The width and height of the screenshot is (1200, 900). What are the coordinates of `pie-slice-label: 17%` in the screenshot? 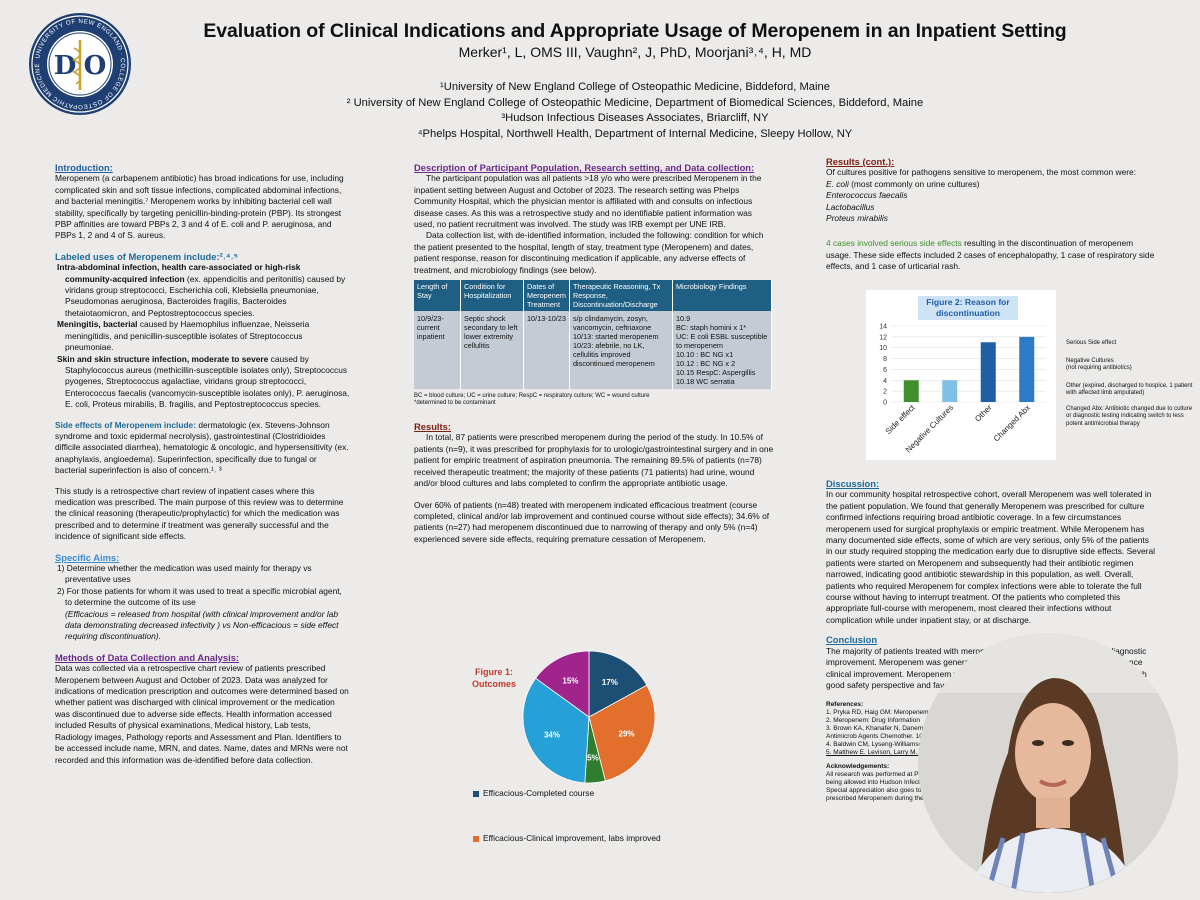 It's located at (610, 682).